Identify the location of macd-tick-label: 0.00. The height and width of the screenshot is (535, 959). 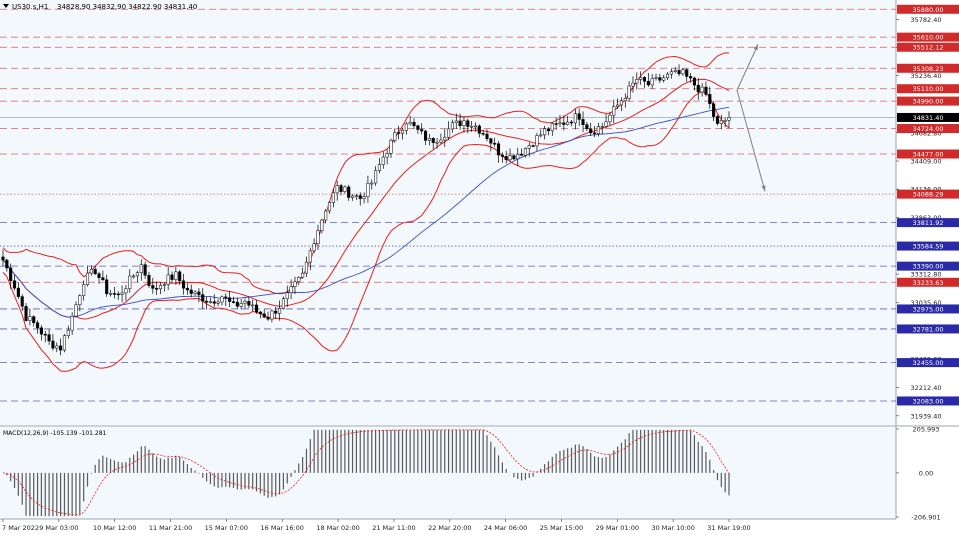
(926, 473).